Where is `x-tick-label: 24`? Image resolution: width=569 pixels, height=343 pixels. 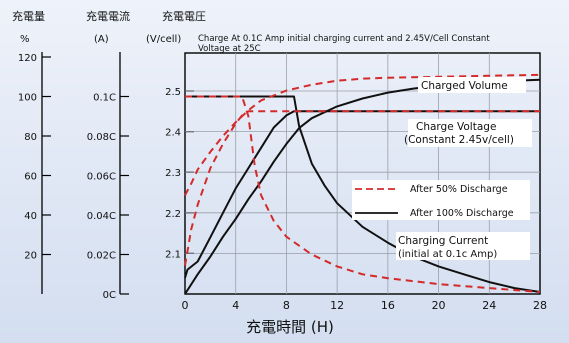
x-tick-label: 24 is located at coordinates (489, 305).